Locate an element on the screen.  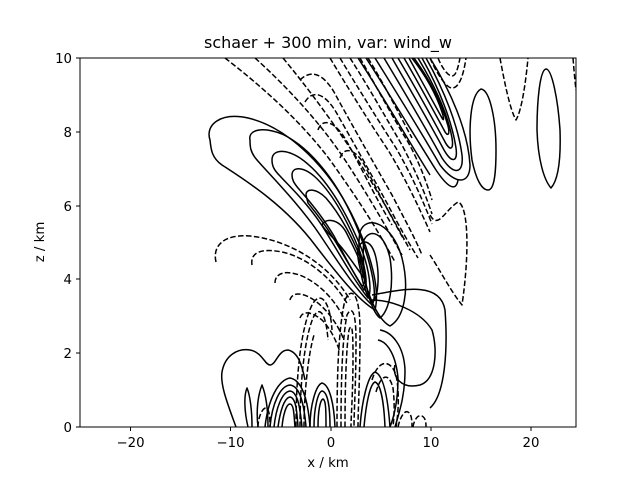
x-axis-label: x / km is located at coordinates (327, 463).